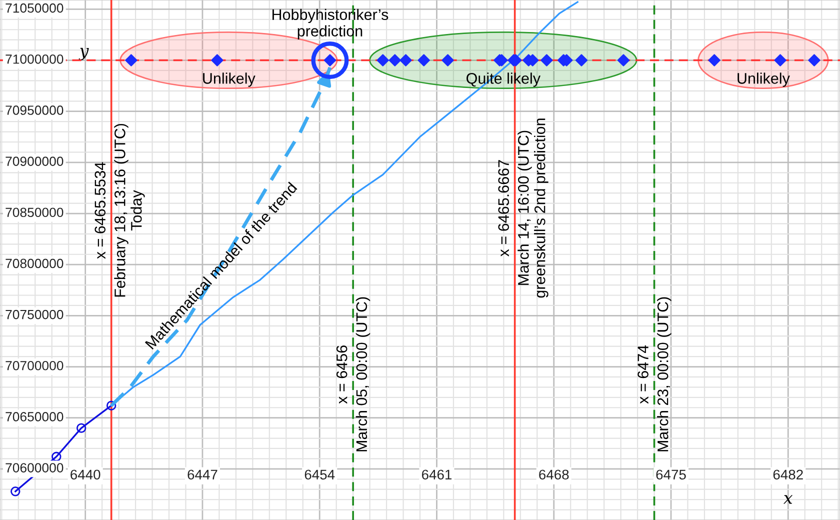 Image resolution: width=840 pixels, height=520 pixels. What do you see at coordinates (35, 263) in the screenshot?
I see `y-tick-label: 70800000` at bounding box center [35, 263].